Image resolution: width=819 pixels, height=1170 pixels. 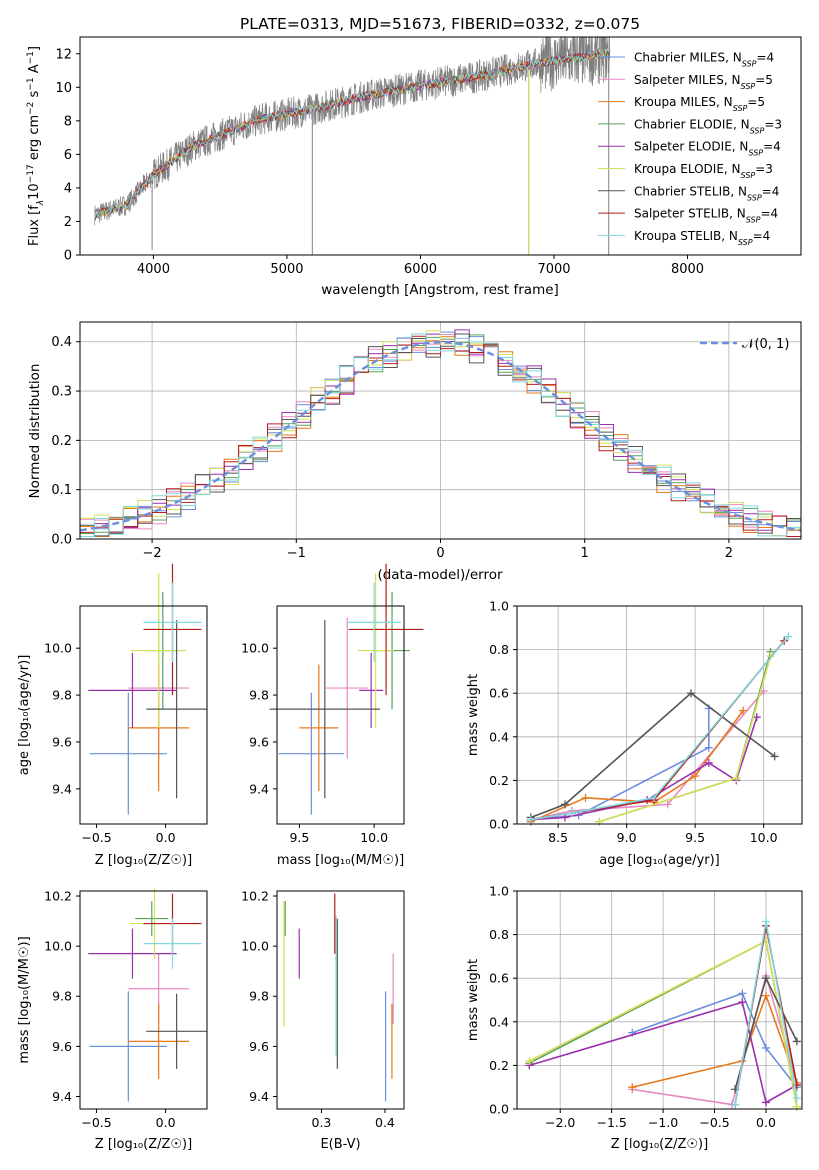 I want to click on legend-entry: Kroupa ELODIE, NSSP=3, so click(x=703, y=171).